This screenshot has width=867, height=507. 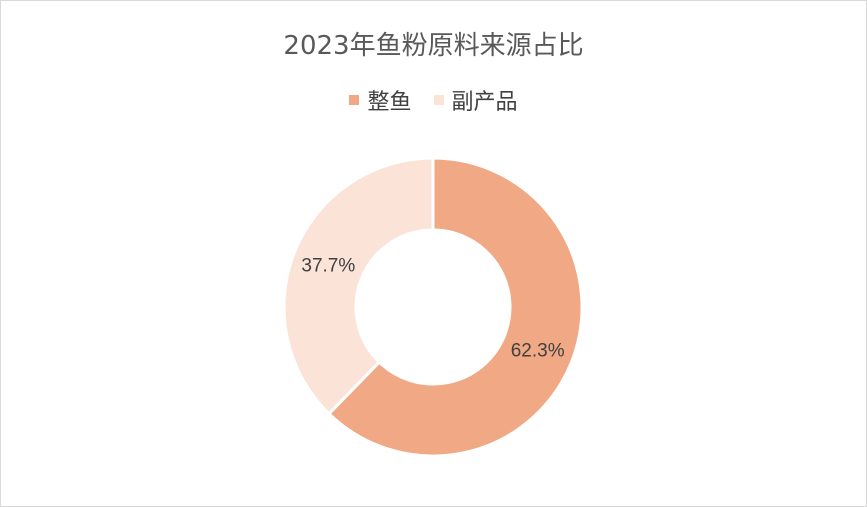 What do you see at coordinates (538, 351) in the screenshot?
I see `data-label-whole-fish: 62.3%` at bounding box center [538, 351].